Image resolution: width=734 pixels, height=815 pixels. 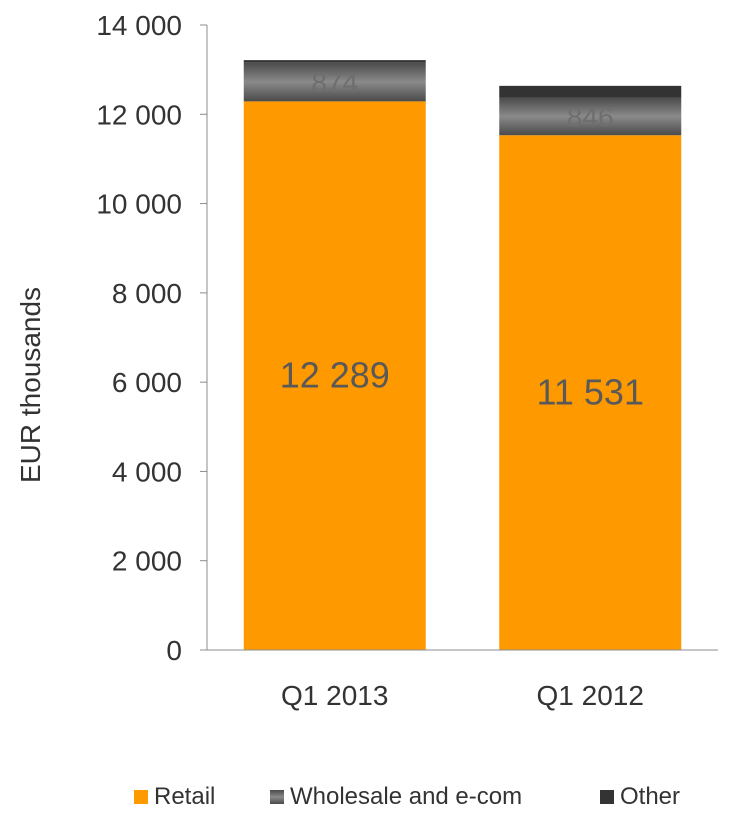 I want to click on legend-swatch-wholesale-and-e-com, so click(x=277, y=797).